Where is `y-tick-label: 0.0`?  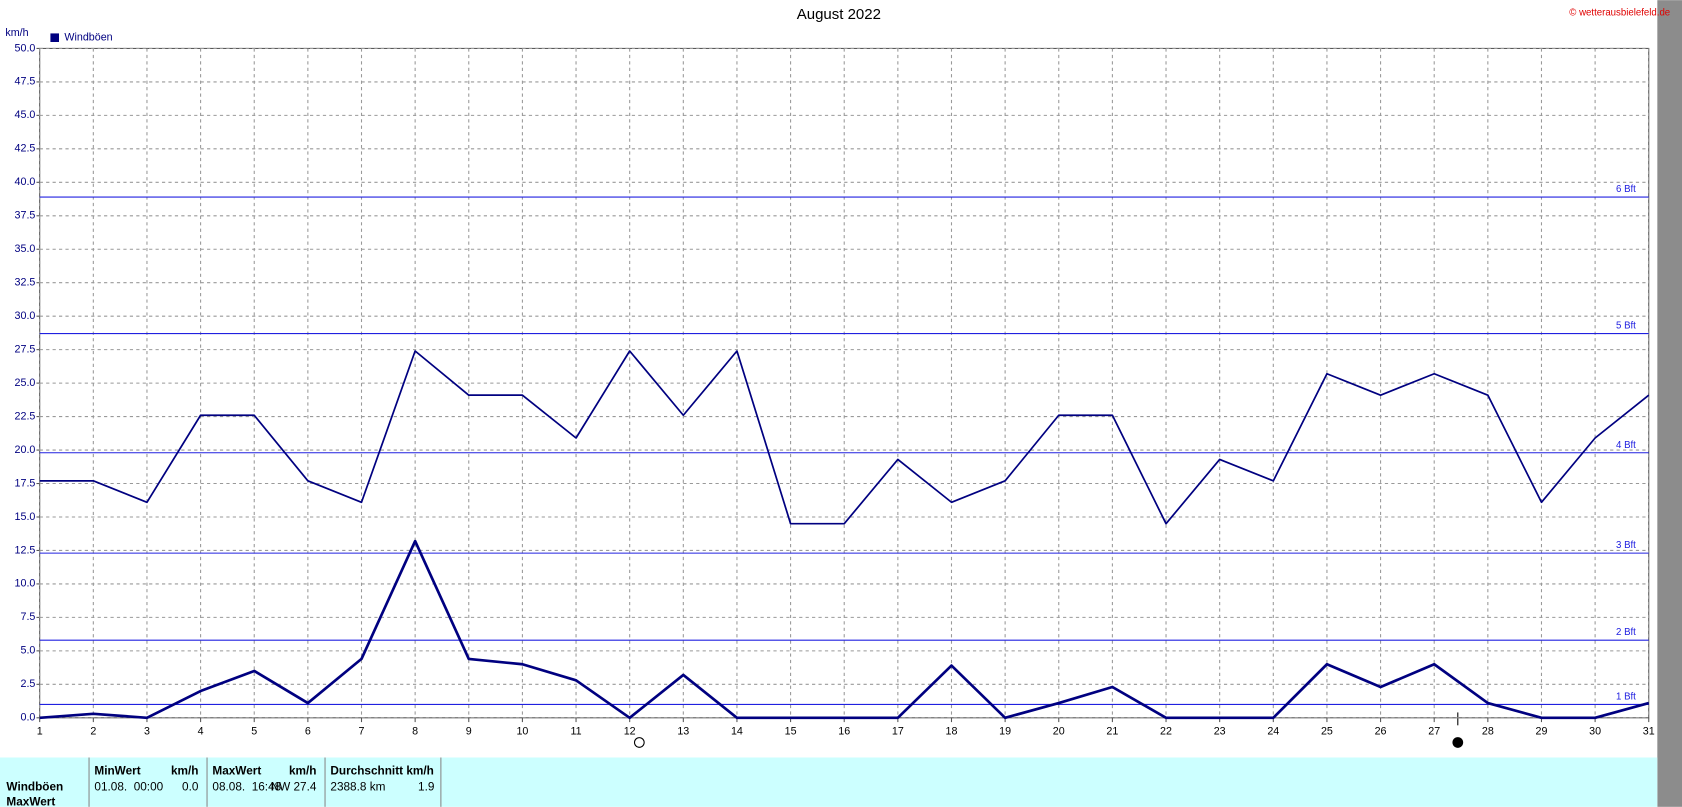 y-tick-label: 0.0 is located at coordinates (27, 718).